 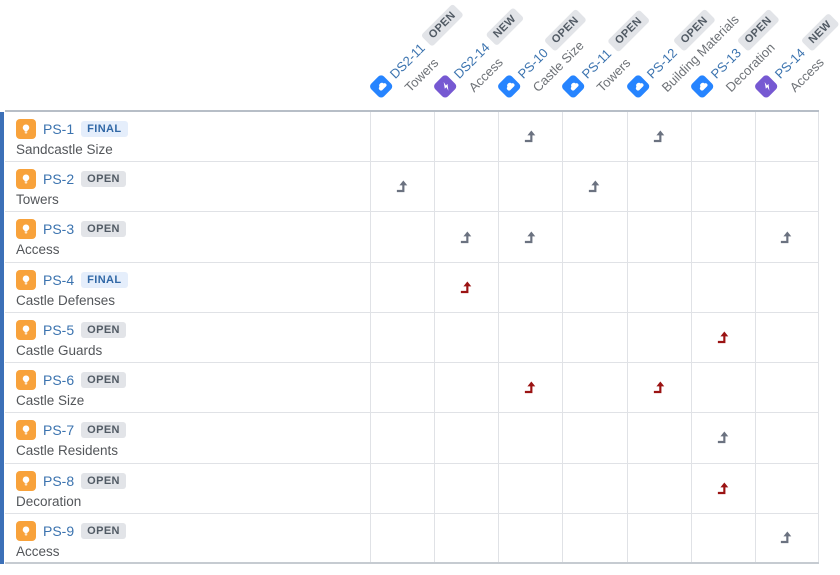 I want to click on status-badge: FINAL, so click(x=104, y=279).